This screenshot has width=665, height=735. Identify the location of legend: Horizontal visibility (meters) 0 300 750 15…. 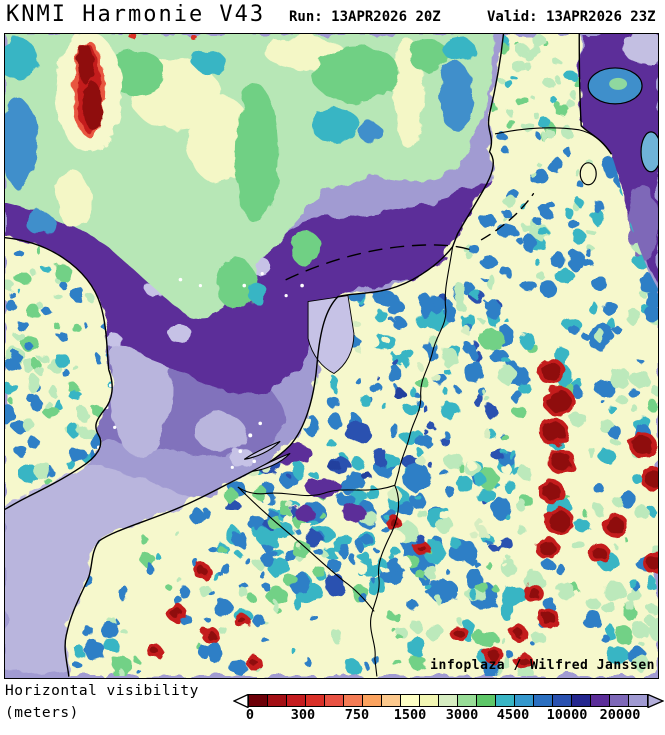
(332, 707).